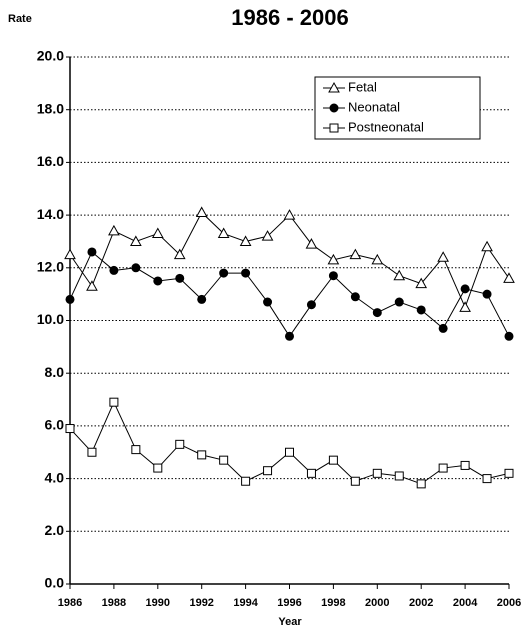 This screenshot has width=526, height=633. What do you see at coordinates (509, 603) in the screenshot?
I see `x-tick-label: 2006` at bounding box center [509, 603].